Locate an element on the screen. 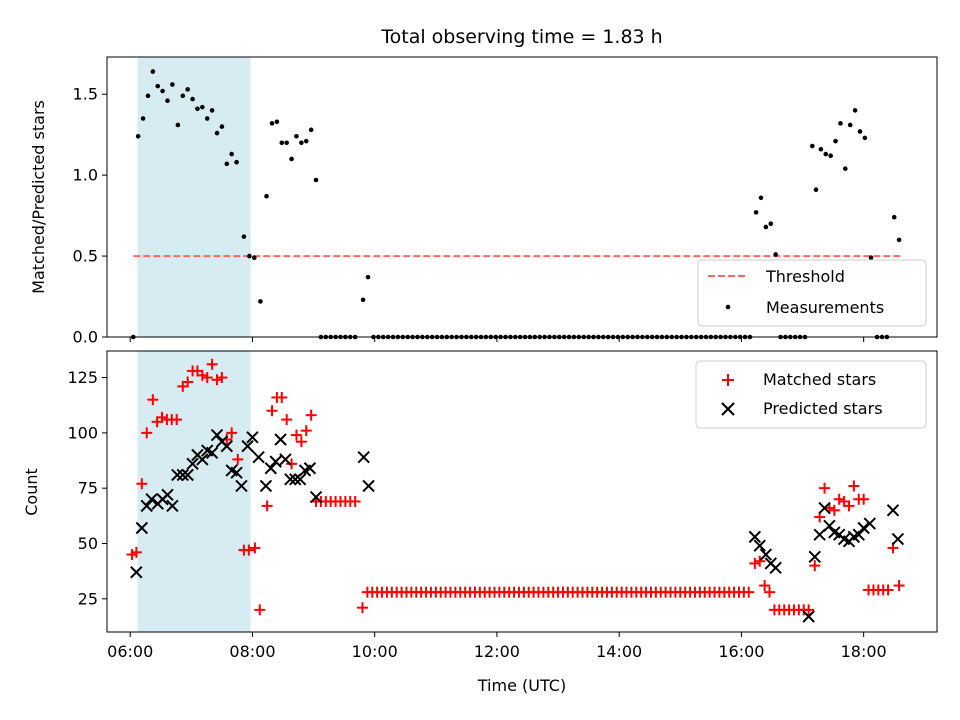  legend-measurements-label: Measurements is located at coordinates (825, 307).